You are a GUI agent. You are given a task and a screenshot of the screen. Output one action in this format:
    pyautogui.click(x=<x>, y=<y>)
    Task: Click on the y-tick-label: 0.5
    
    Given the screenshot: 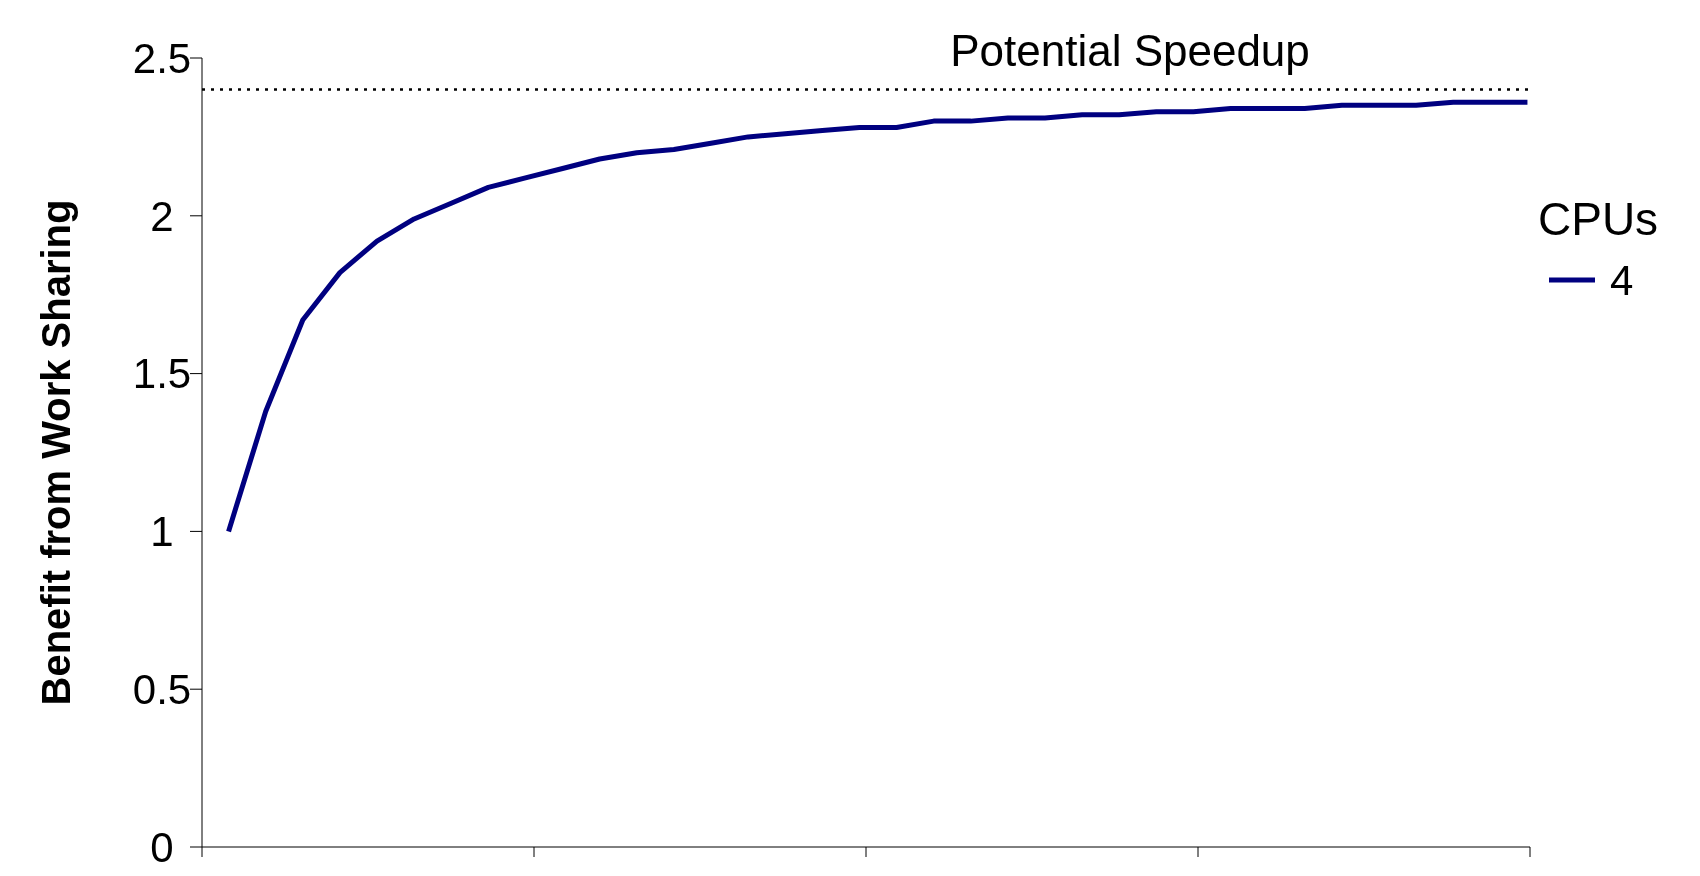 What is the action you would take?
    pyautogui.click(x=162, y=689)
    